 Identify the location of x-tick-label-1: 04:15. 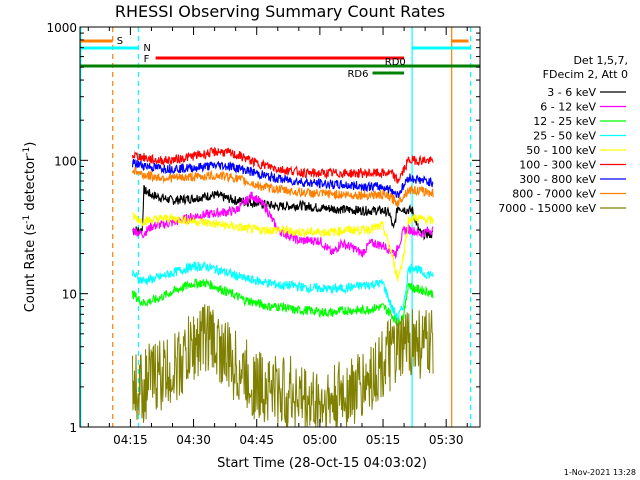
(130, 440).